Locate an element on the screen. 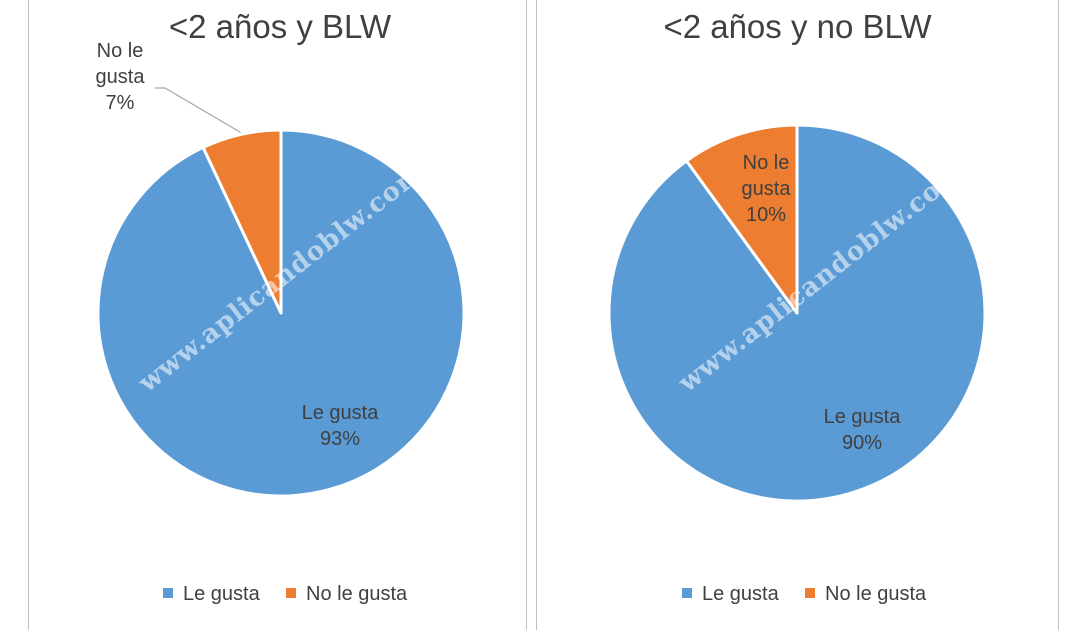 This screenshot has width=1088, height=630. slice-label-le-gusta: Le gusta 90% is located at coordinates (862, 430).